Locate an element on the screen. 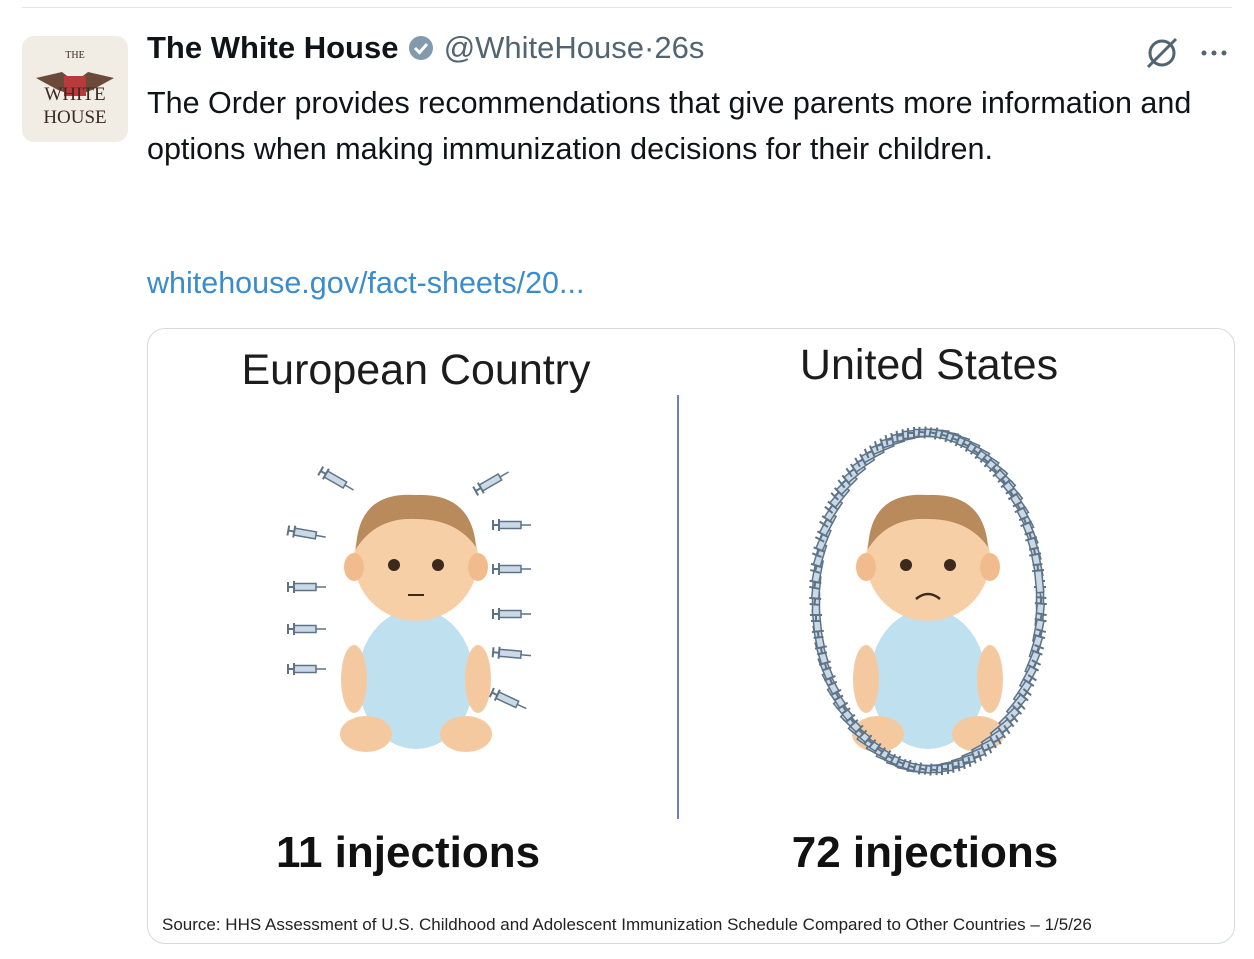  avatar-text: WHITE is located at coordinates (74, 94).